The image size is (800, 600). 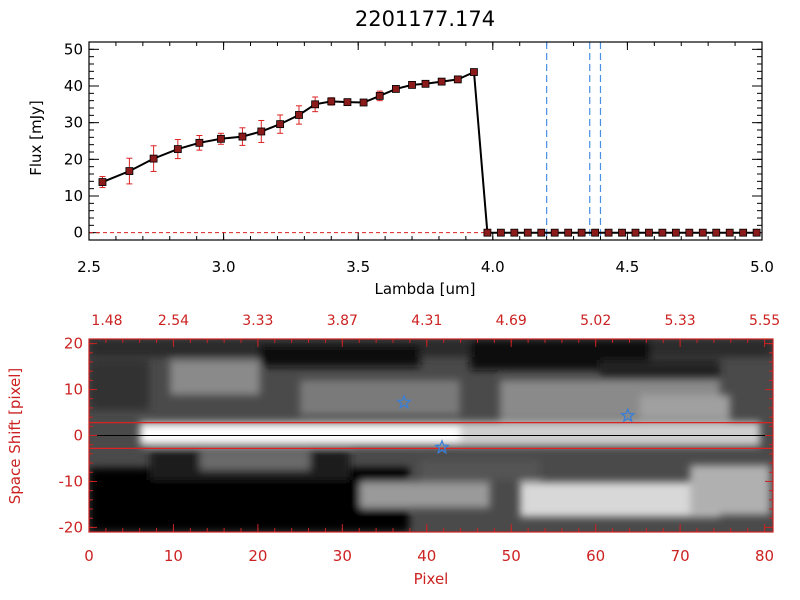 I want to click on heatmap-y-tick-label: 20, so click(x=73, y=344).